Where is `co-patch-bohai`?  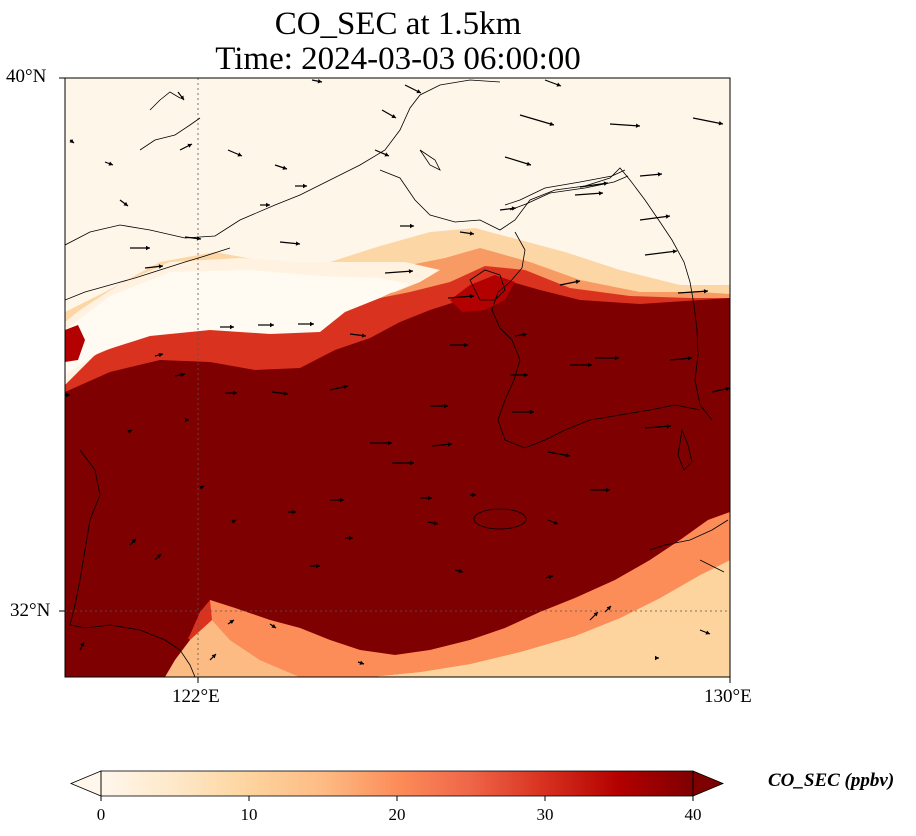 co-patch-bohai is located at coordinates (482, 293).